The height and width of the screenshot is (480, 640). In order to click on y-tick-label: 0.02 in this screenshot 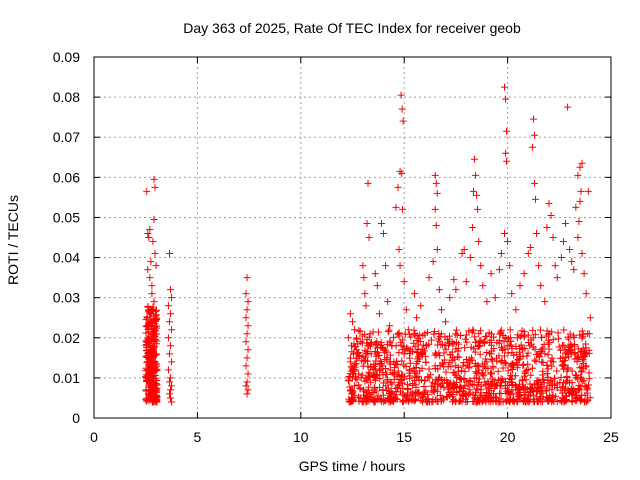, I will do `click(66, 338)`.